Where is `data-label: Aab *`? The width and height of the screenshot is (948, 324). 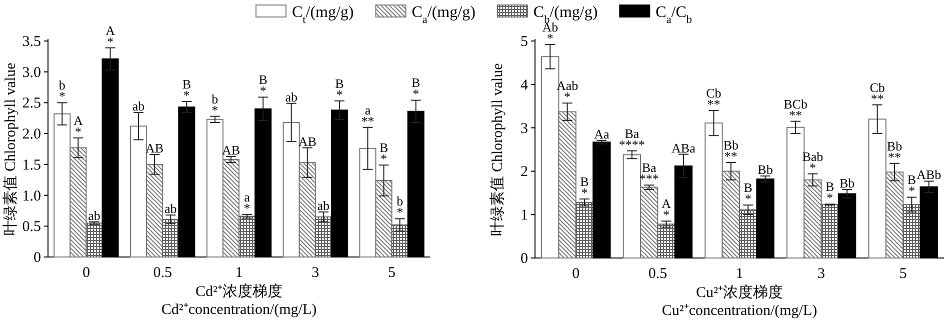
data-label: Aab * is located at coordinates (567, 91).